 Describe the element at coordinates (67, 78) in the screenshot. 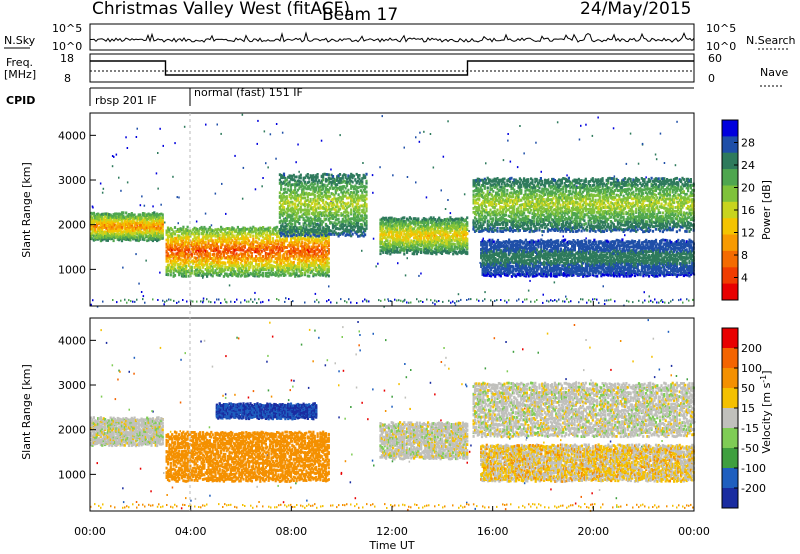

I see `freq-axis-bottom: 8` at that location.